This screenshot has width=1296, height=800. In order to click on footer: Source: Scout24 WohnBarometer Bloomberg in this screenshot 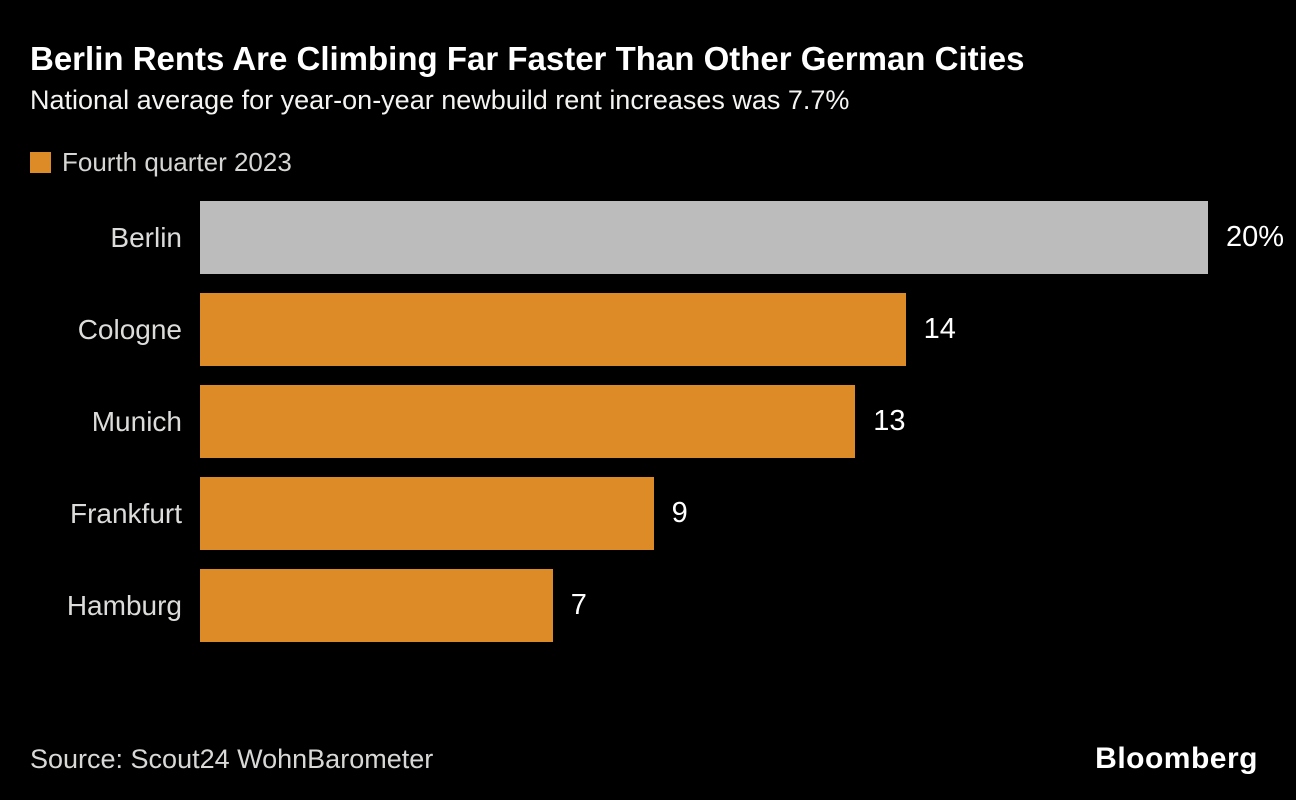, I will do `click(644, 759)`.